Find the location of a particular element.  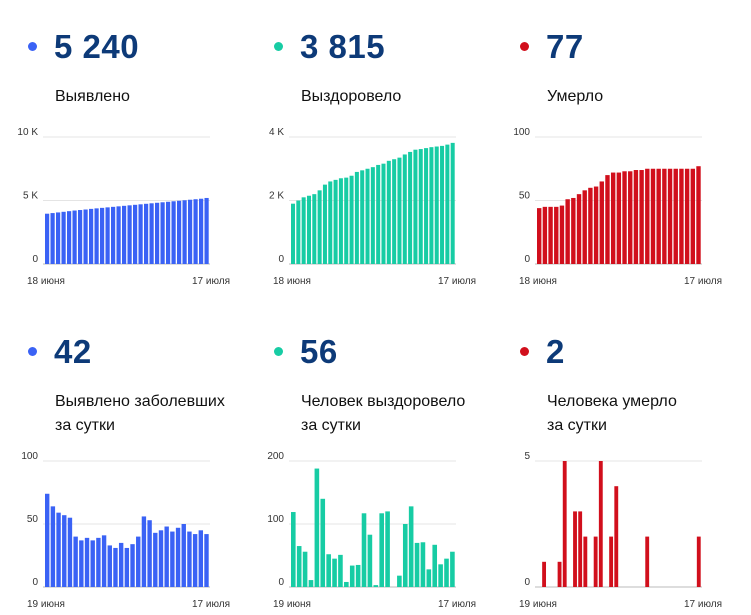

daily-deaths-label-line-2: за сутки is located at coordinates (577, 425).